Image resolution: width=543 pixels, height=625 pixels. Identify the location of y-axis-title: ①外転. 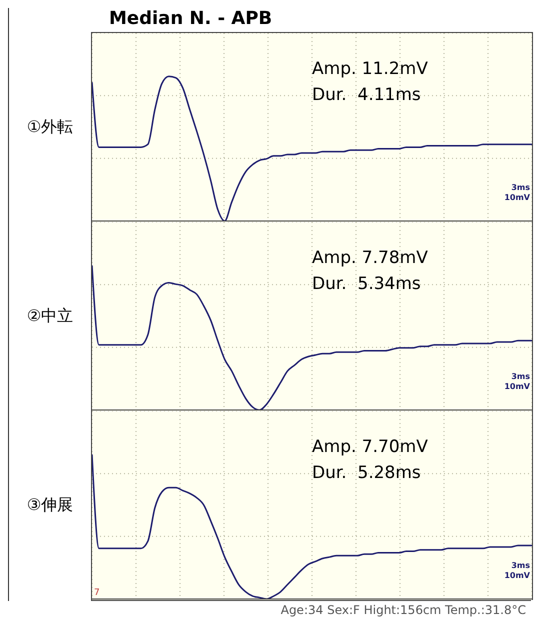
(50, 127).